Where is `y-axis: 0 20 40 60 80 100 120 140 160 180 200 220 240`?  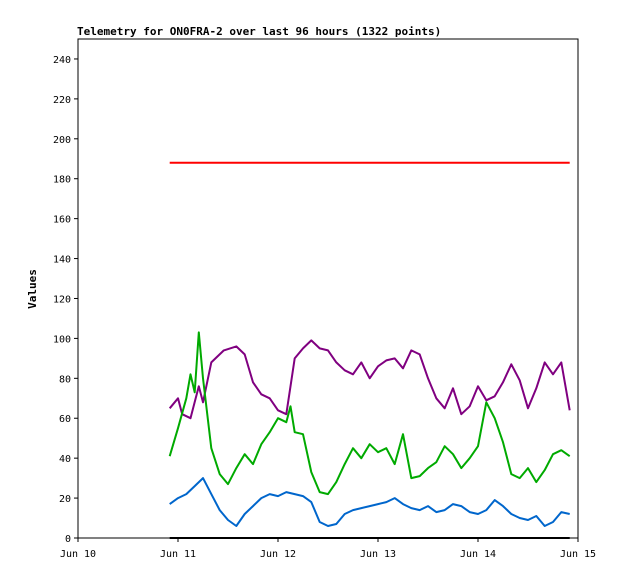 y-axis: 0 20 40 60 80 100 120 140 160 180 200 220 240 is located at coordinates (65, 300).